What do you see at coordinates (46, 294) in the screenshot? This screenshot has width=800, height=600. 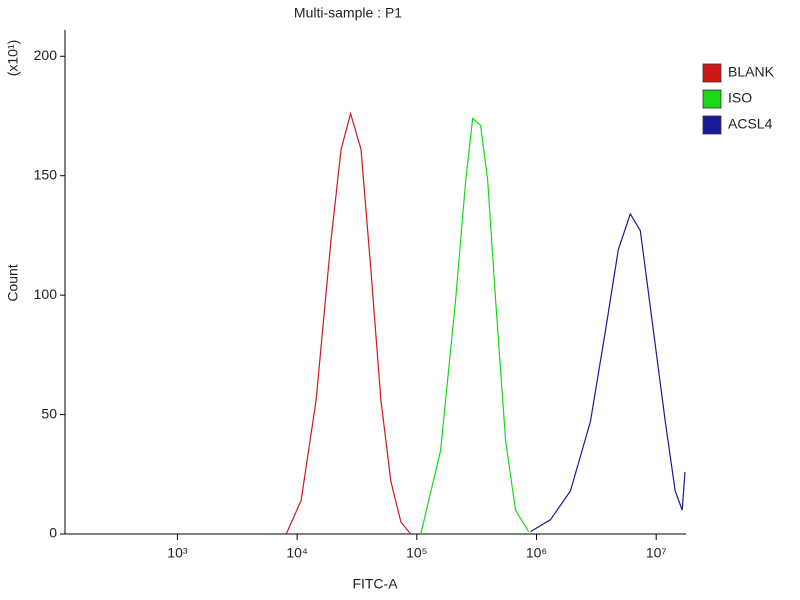 I see `y-tick-label: 100` at bounding box center [46, 294].